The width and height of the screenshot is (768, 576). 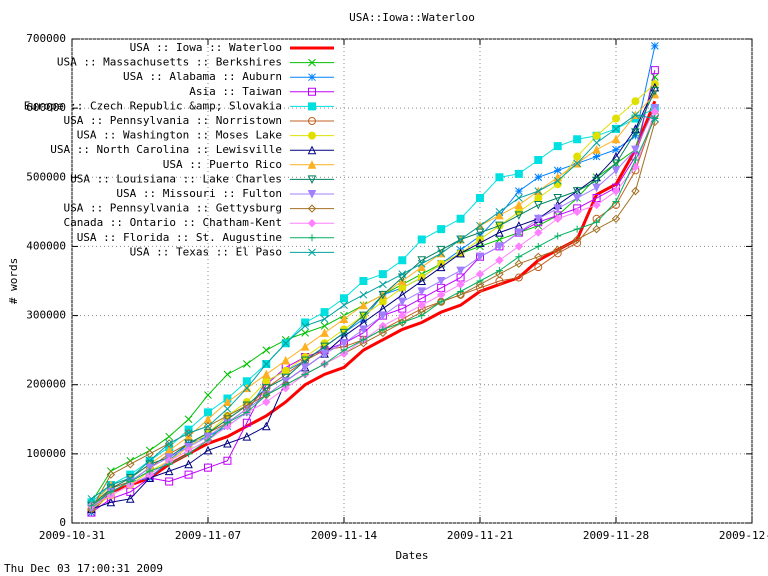 What do you see at coordinates (172, 222) in the screenshot?
I see `legend-label: Canada :: Ontario :: Chatham-Kent` at bounding box center [172, 222].